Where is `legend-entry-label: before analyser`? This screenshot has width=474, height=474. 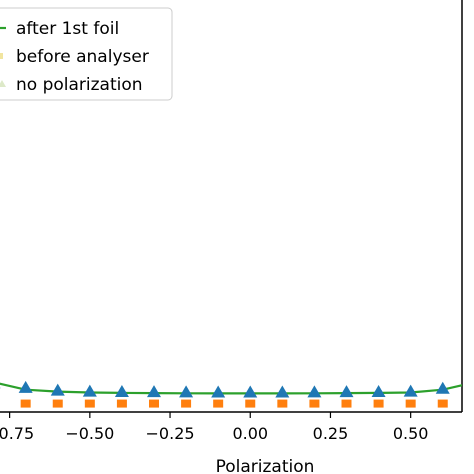 legend-entry-label: before analyser is located at coordinates (82, 57).